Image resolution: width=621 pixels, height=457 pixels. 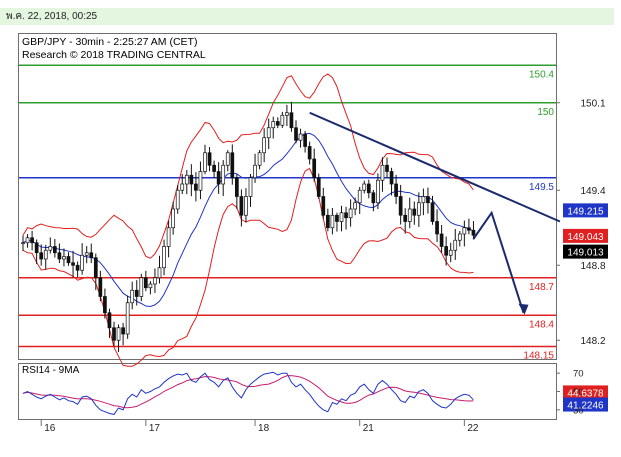 I want to click on price-tag-label: 149.215, so click(x=585, y=211).